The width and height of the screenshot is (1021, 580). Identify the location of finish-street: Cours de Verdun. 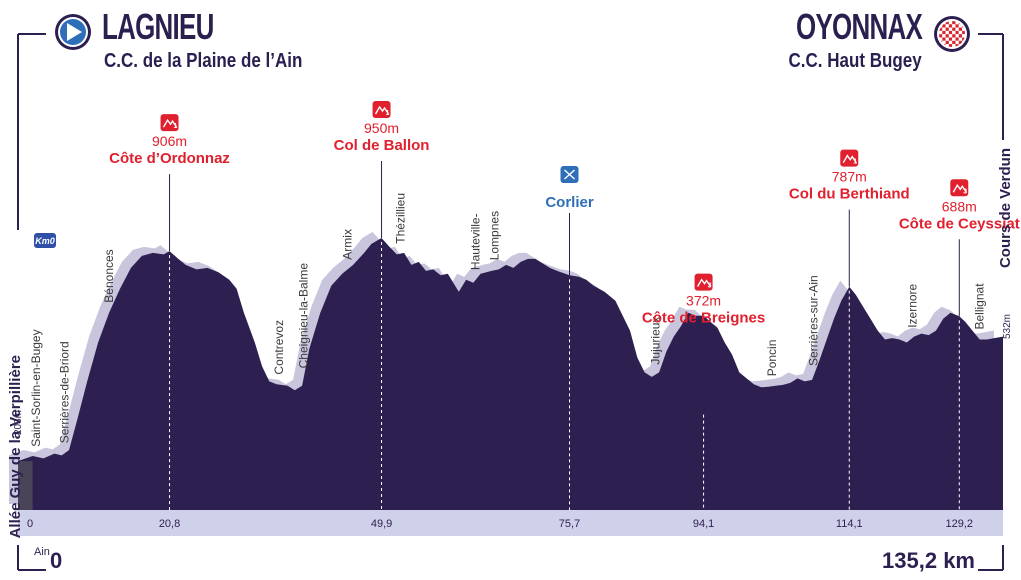
(1005, 208).